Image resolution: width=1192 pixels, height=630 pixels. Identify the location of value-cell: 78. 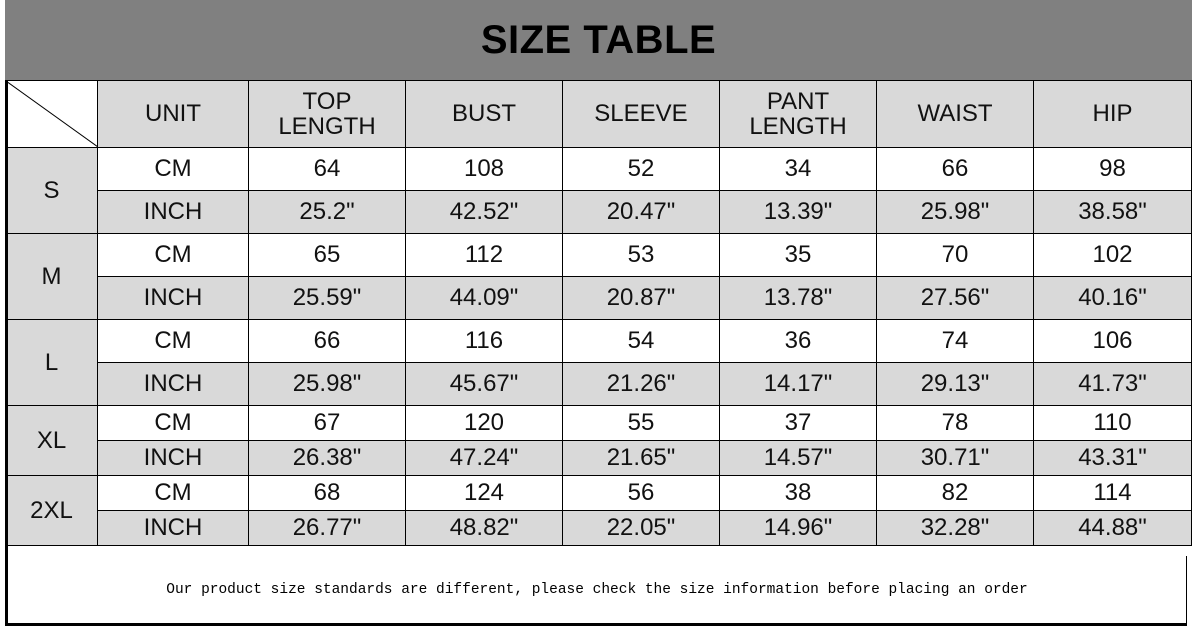
(955, 423).